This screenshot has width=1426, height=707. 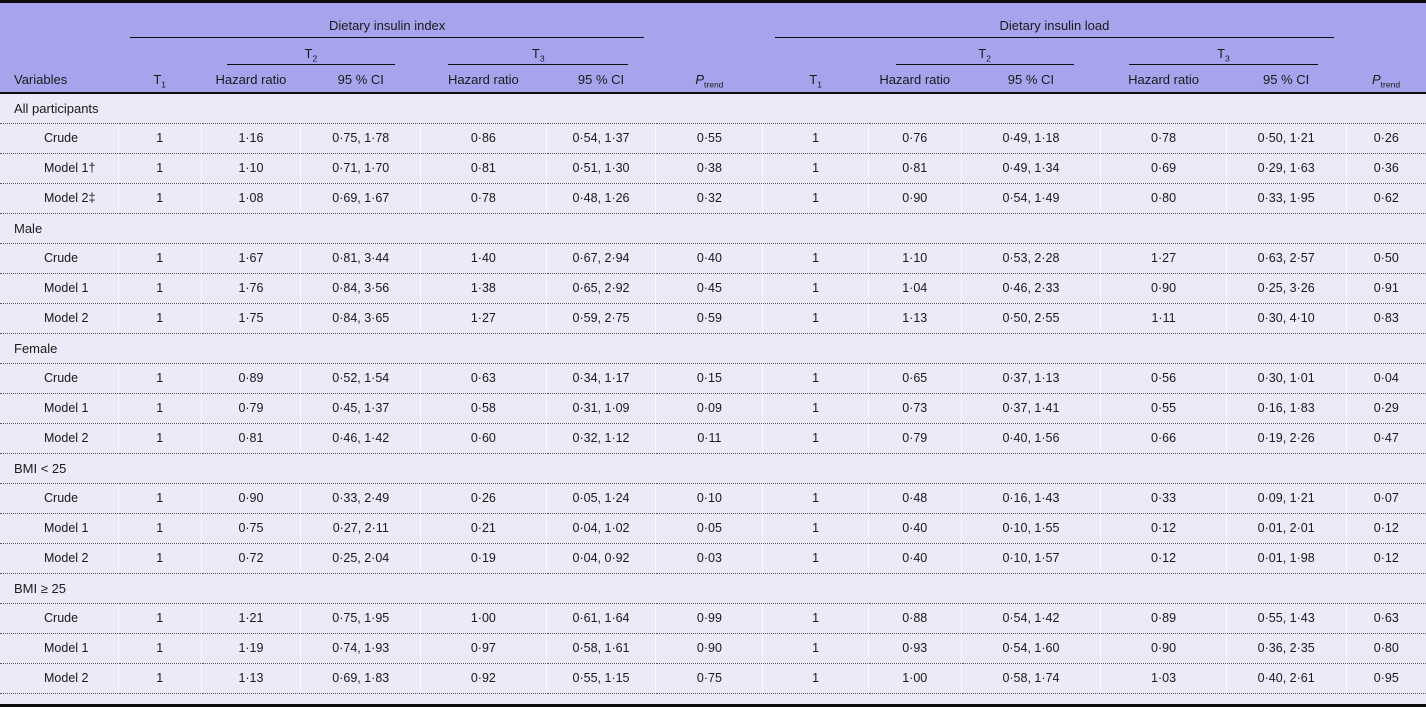 I want to click on value-cell: 0·45, 1·37, so click(x=360, y=408).